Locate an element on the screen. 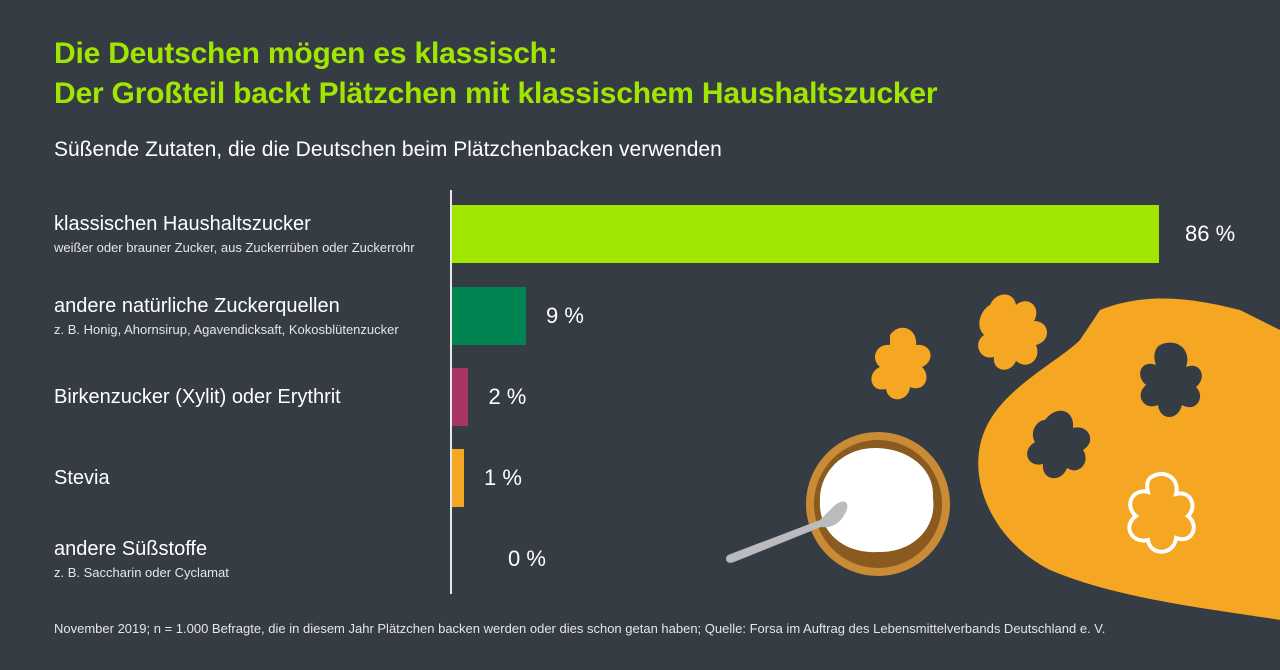  category-label: andere Süßstoffe is located at coordinates (131, 549).